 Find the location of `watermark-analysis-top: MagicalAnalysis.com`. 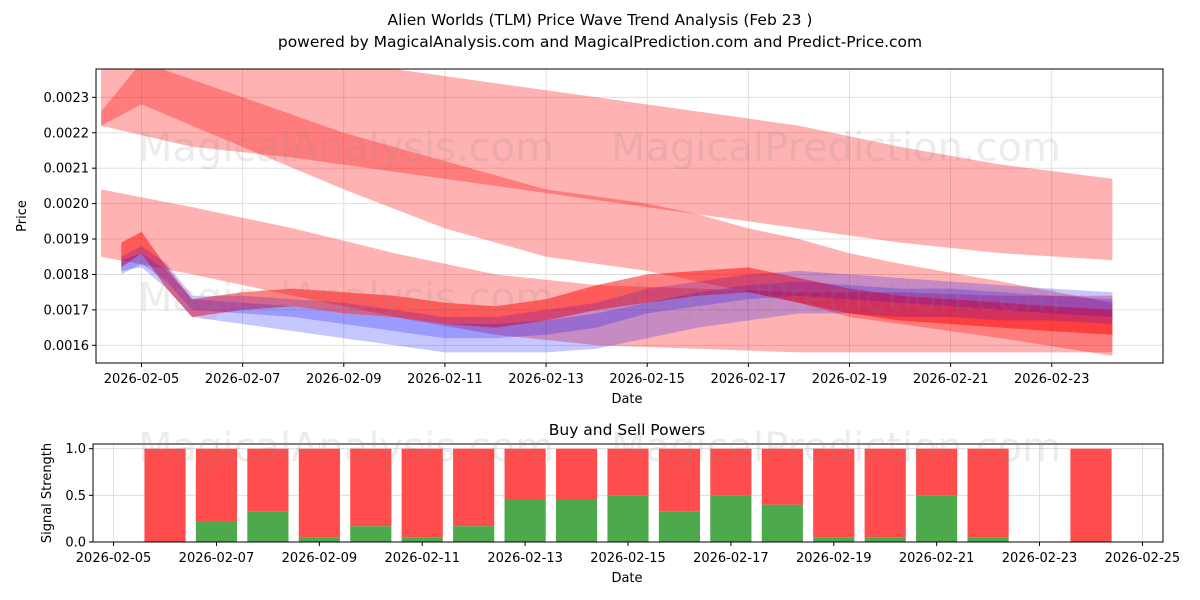

watermark-analysis-top: MagicalAnalysis.com is located at coordinates (346, 148).